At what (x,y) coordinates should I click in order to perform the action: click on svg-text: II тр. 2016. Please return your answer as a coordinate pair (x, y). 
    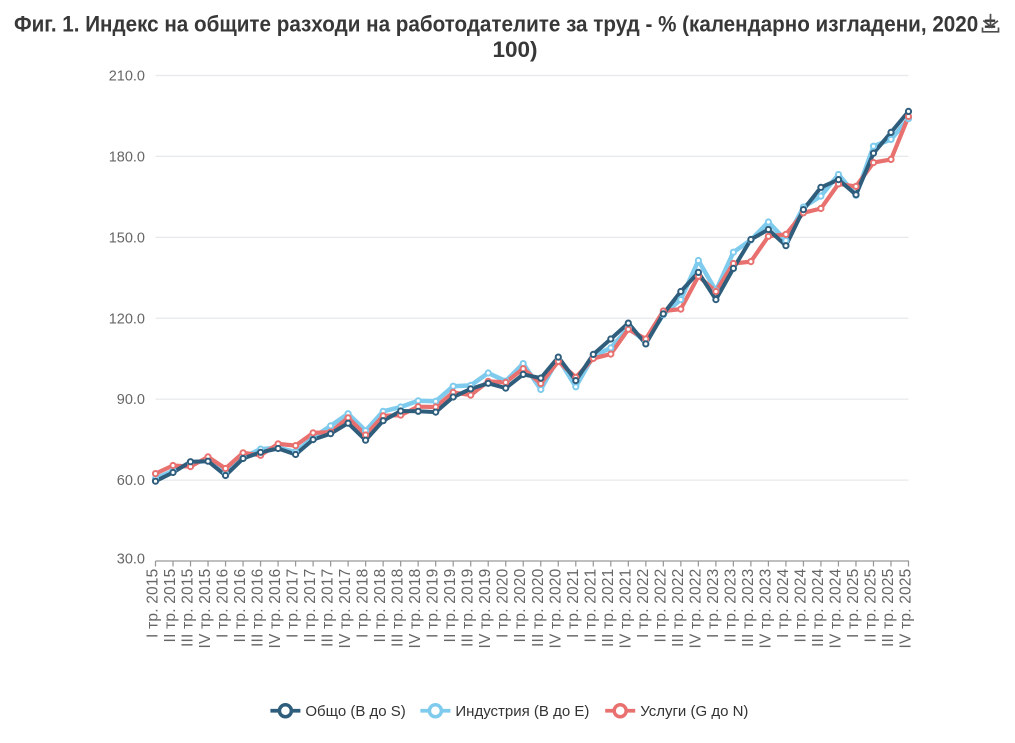
    Looking at the image, I should click on (240, 606).